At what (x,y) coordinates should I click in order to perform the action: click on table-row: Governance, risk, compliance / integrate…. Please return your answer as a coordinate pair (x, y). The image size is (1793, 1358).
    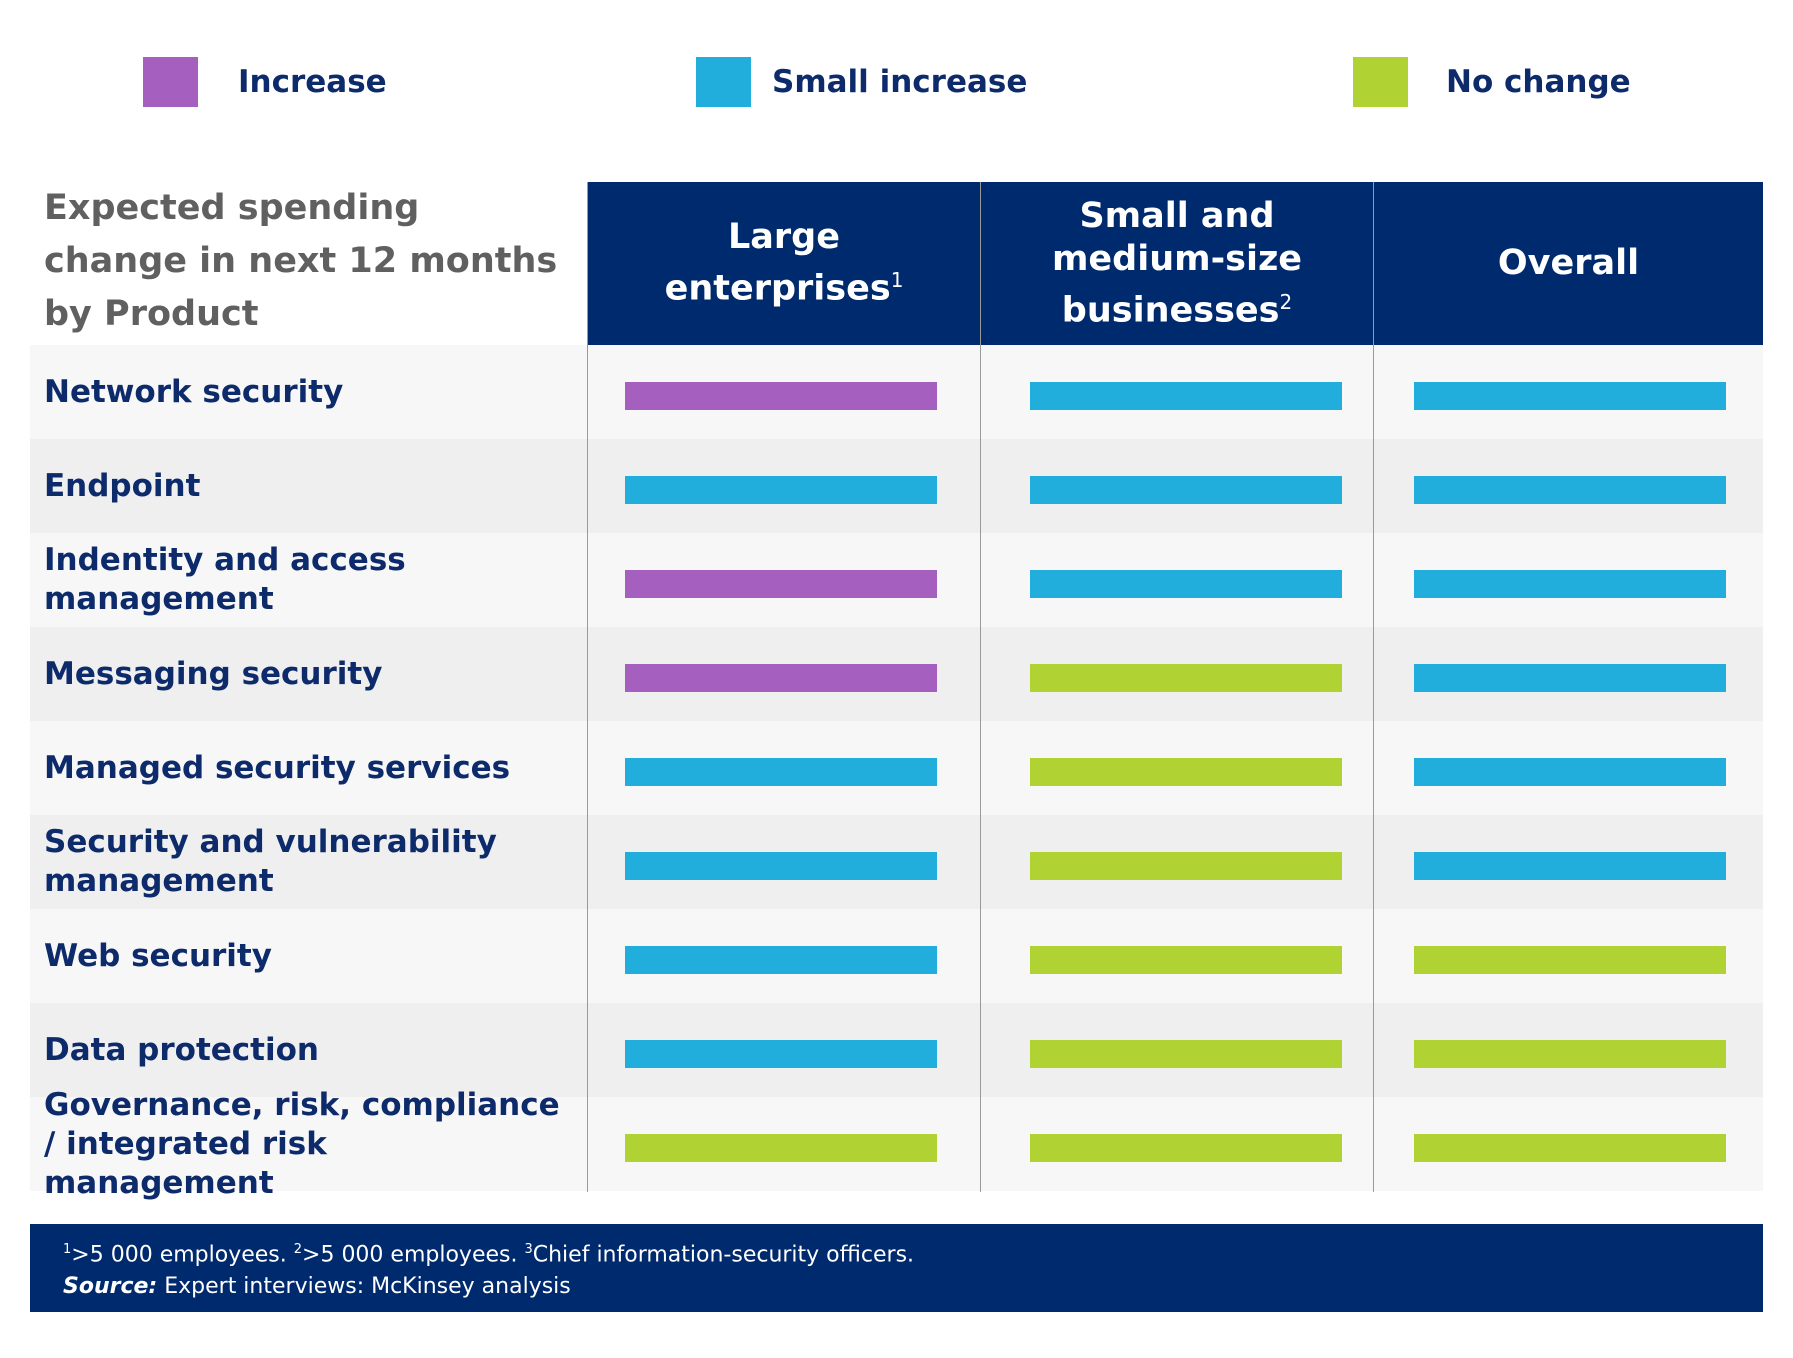
    Looking at the image, I should click on (896, 1143).